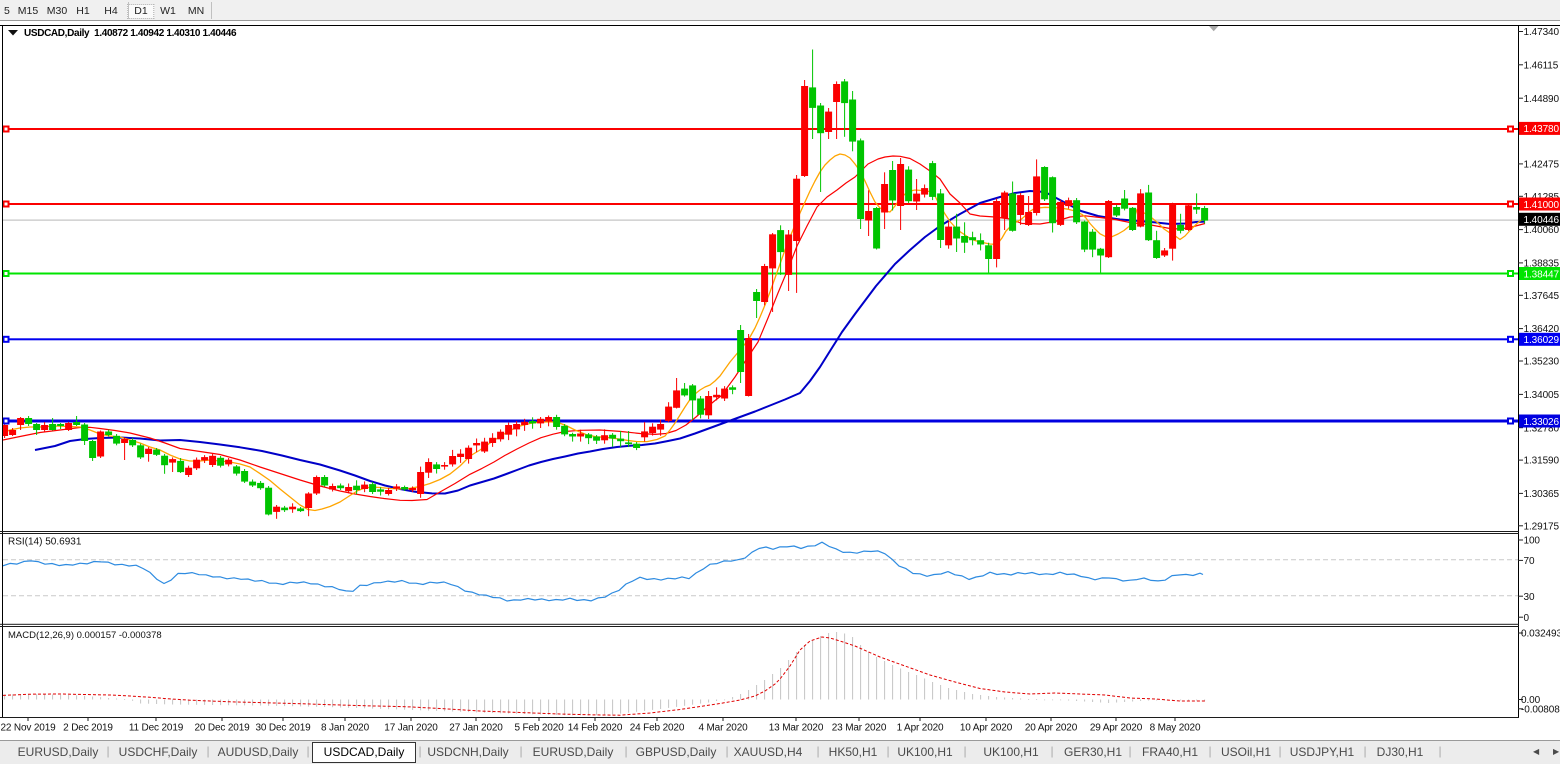 Image resolution: width=1560 pixels, height=764 pixels. What do you see at coordinates (796, 728) in the screenshot?
I see `svg-text: 13 Mar 2020` at bounding box center [796, 728].